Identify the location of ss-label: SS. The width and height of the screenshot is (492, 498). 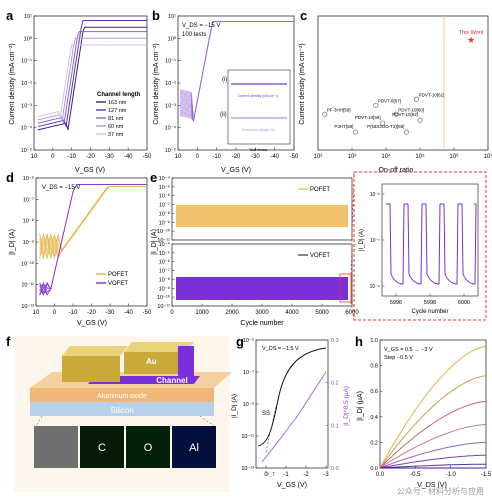
(266, 414).